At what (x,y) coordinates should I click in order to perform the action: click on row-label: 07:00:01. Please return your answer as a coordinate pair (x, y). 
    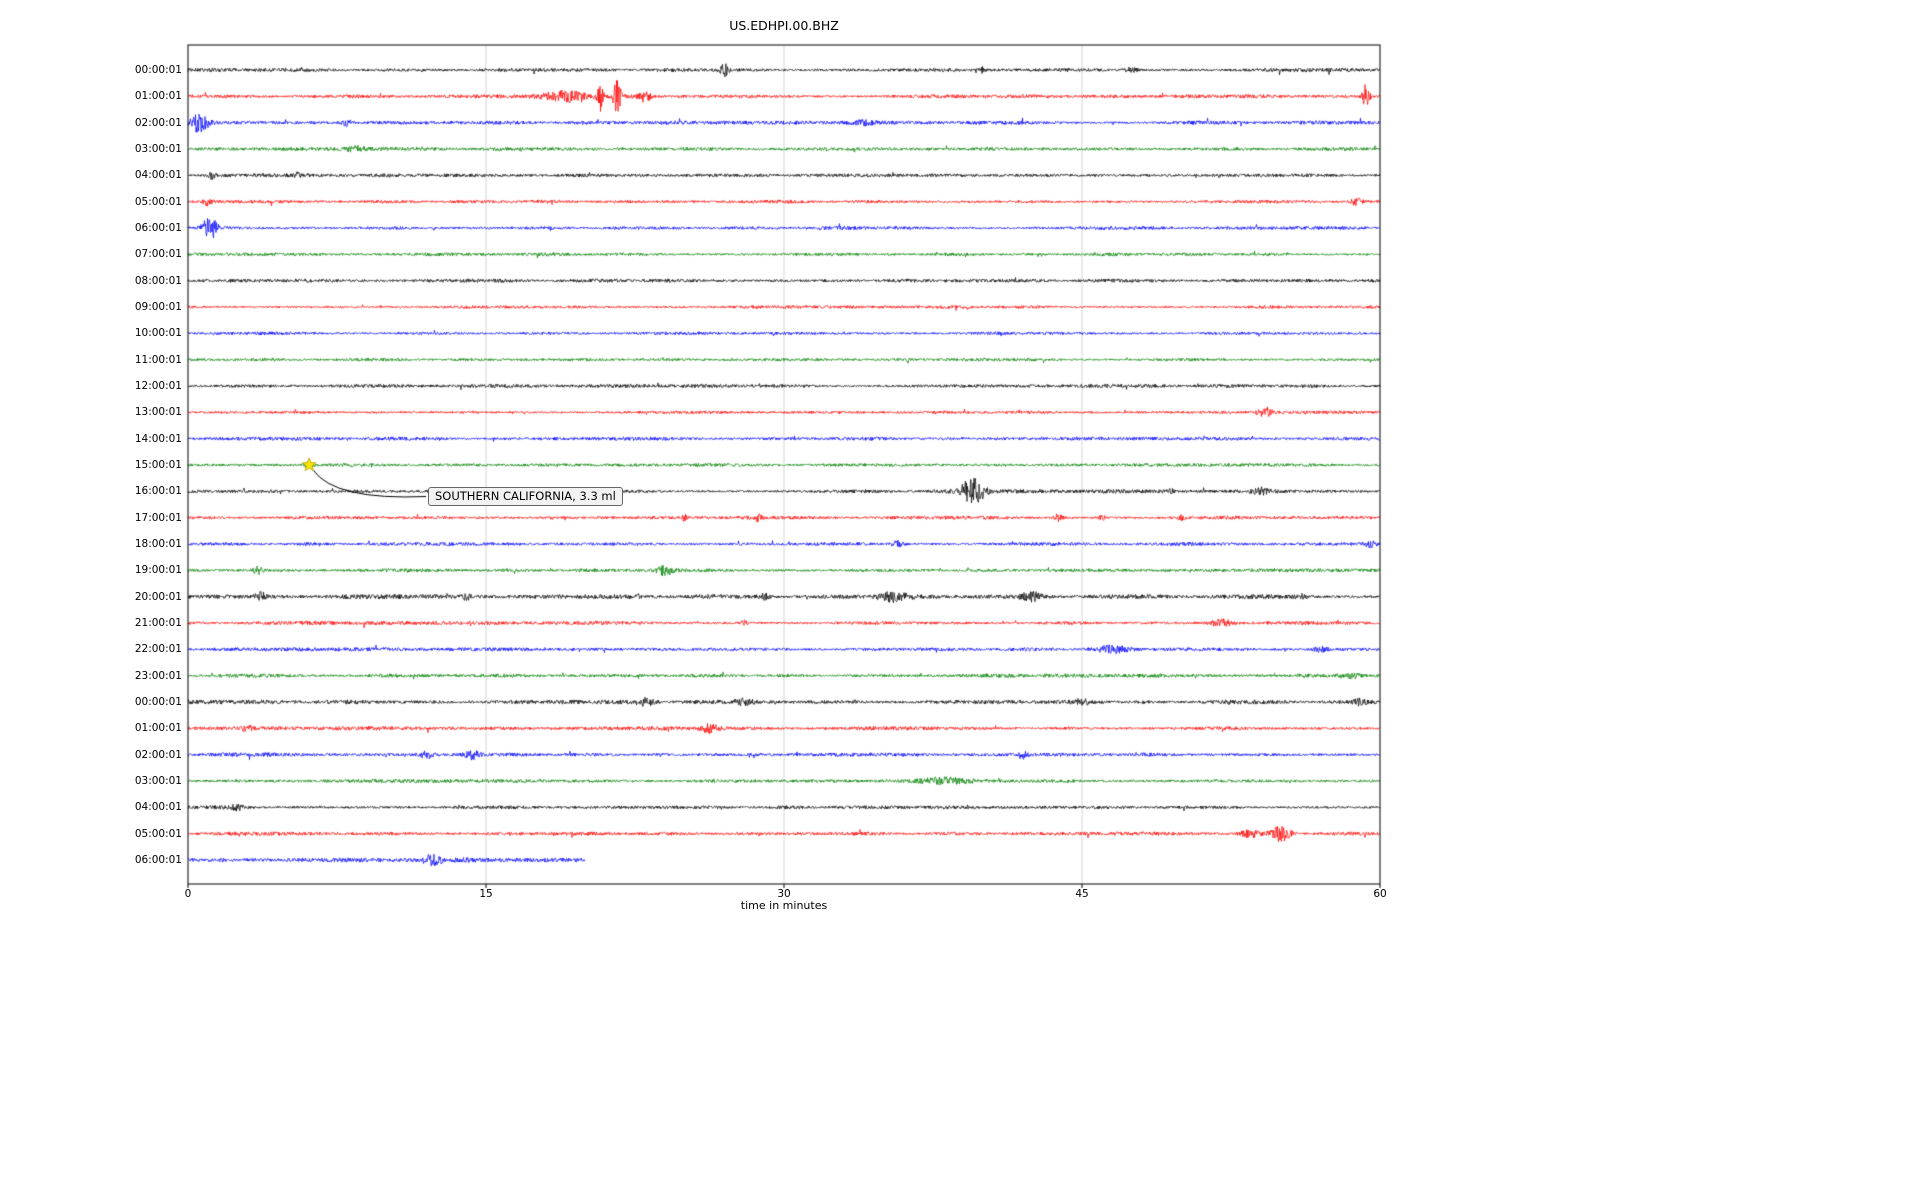
    Looking at the image, I should click on (158, 254).